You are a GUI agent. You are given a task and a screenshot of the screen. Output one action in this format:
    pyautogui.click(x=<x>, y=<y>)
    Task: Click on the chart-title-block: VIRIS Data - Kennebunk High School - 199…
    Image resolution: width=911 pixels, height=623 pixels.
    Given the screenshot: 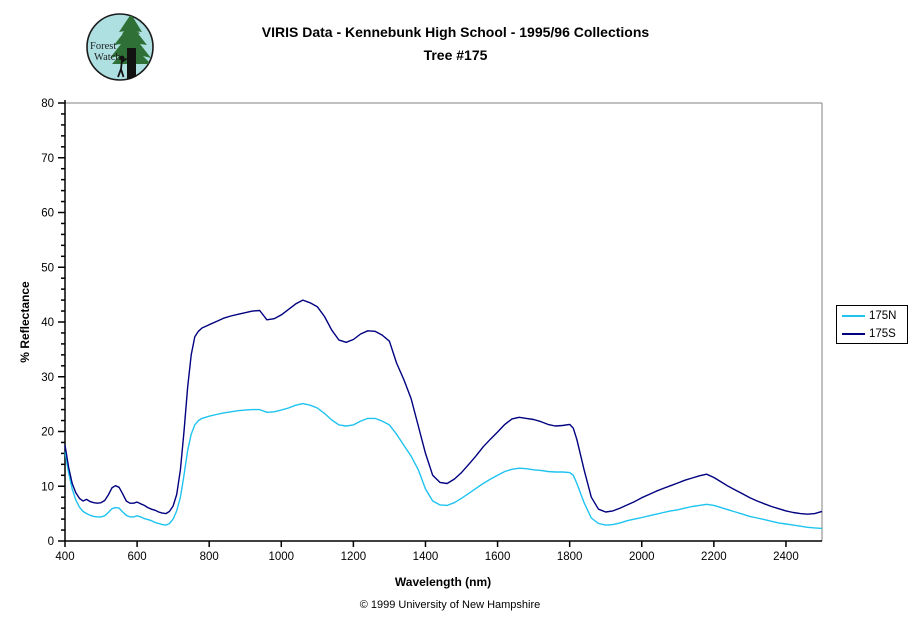 What is the action you would take?
    pyautogui.click(x=455, y=44)
    